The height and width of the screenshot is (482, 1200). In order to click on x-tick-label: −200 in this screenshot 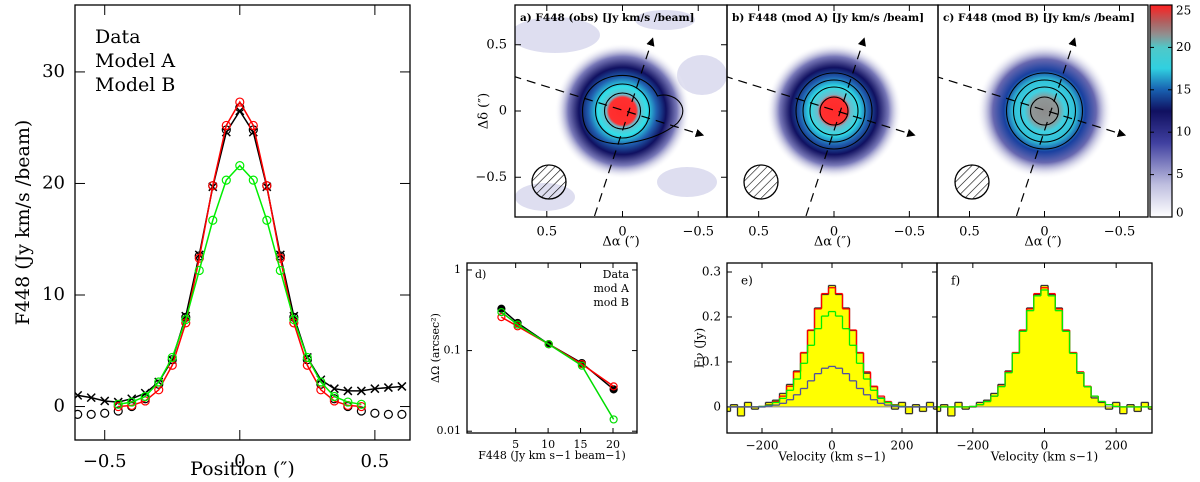, I will do `click(972, 446)`.